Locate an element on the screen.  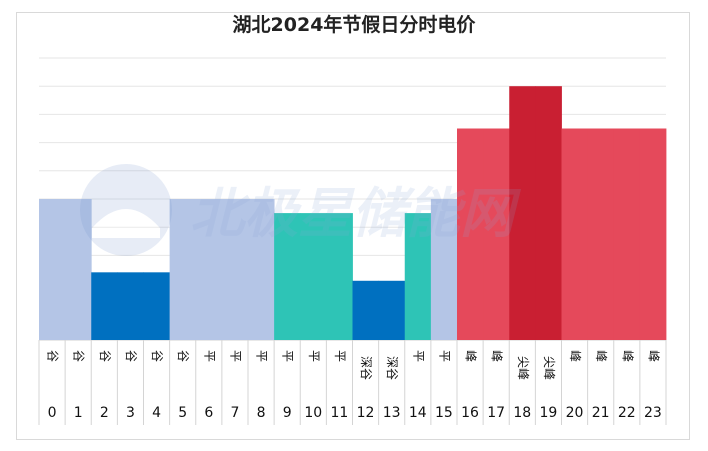
hour-label: 13 is located at coordinates (392, 413).